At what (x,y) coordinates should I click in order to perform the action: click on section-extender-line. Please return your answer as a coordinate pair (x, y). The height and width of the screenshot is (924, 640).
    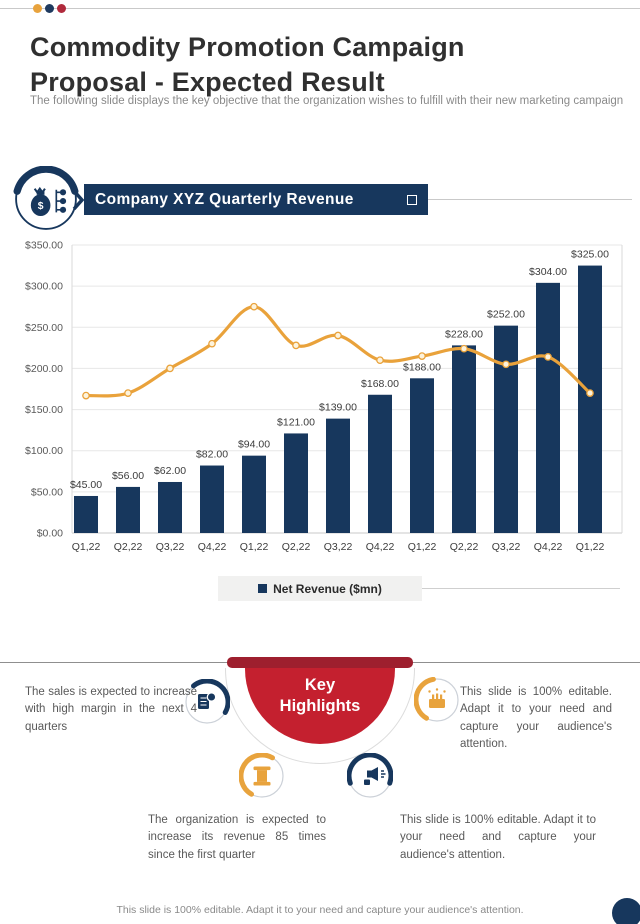
    Looking at the image, I should click on (530, 199).